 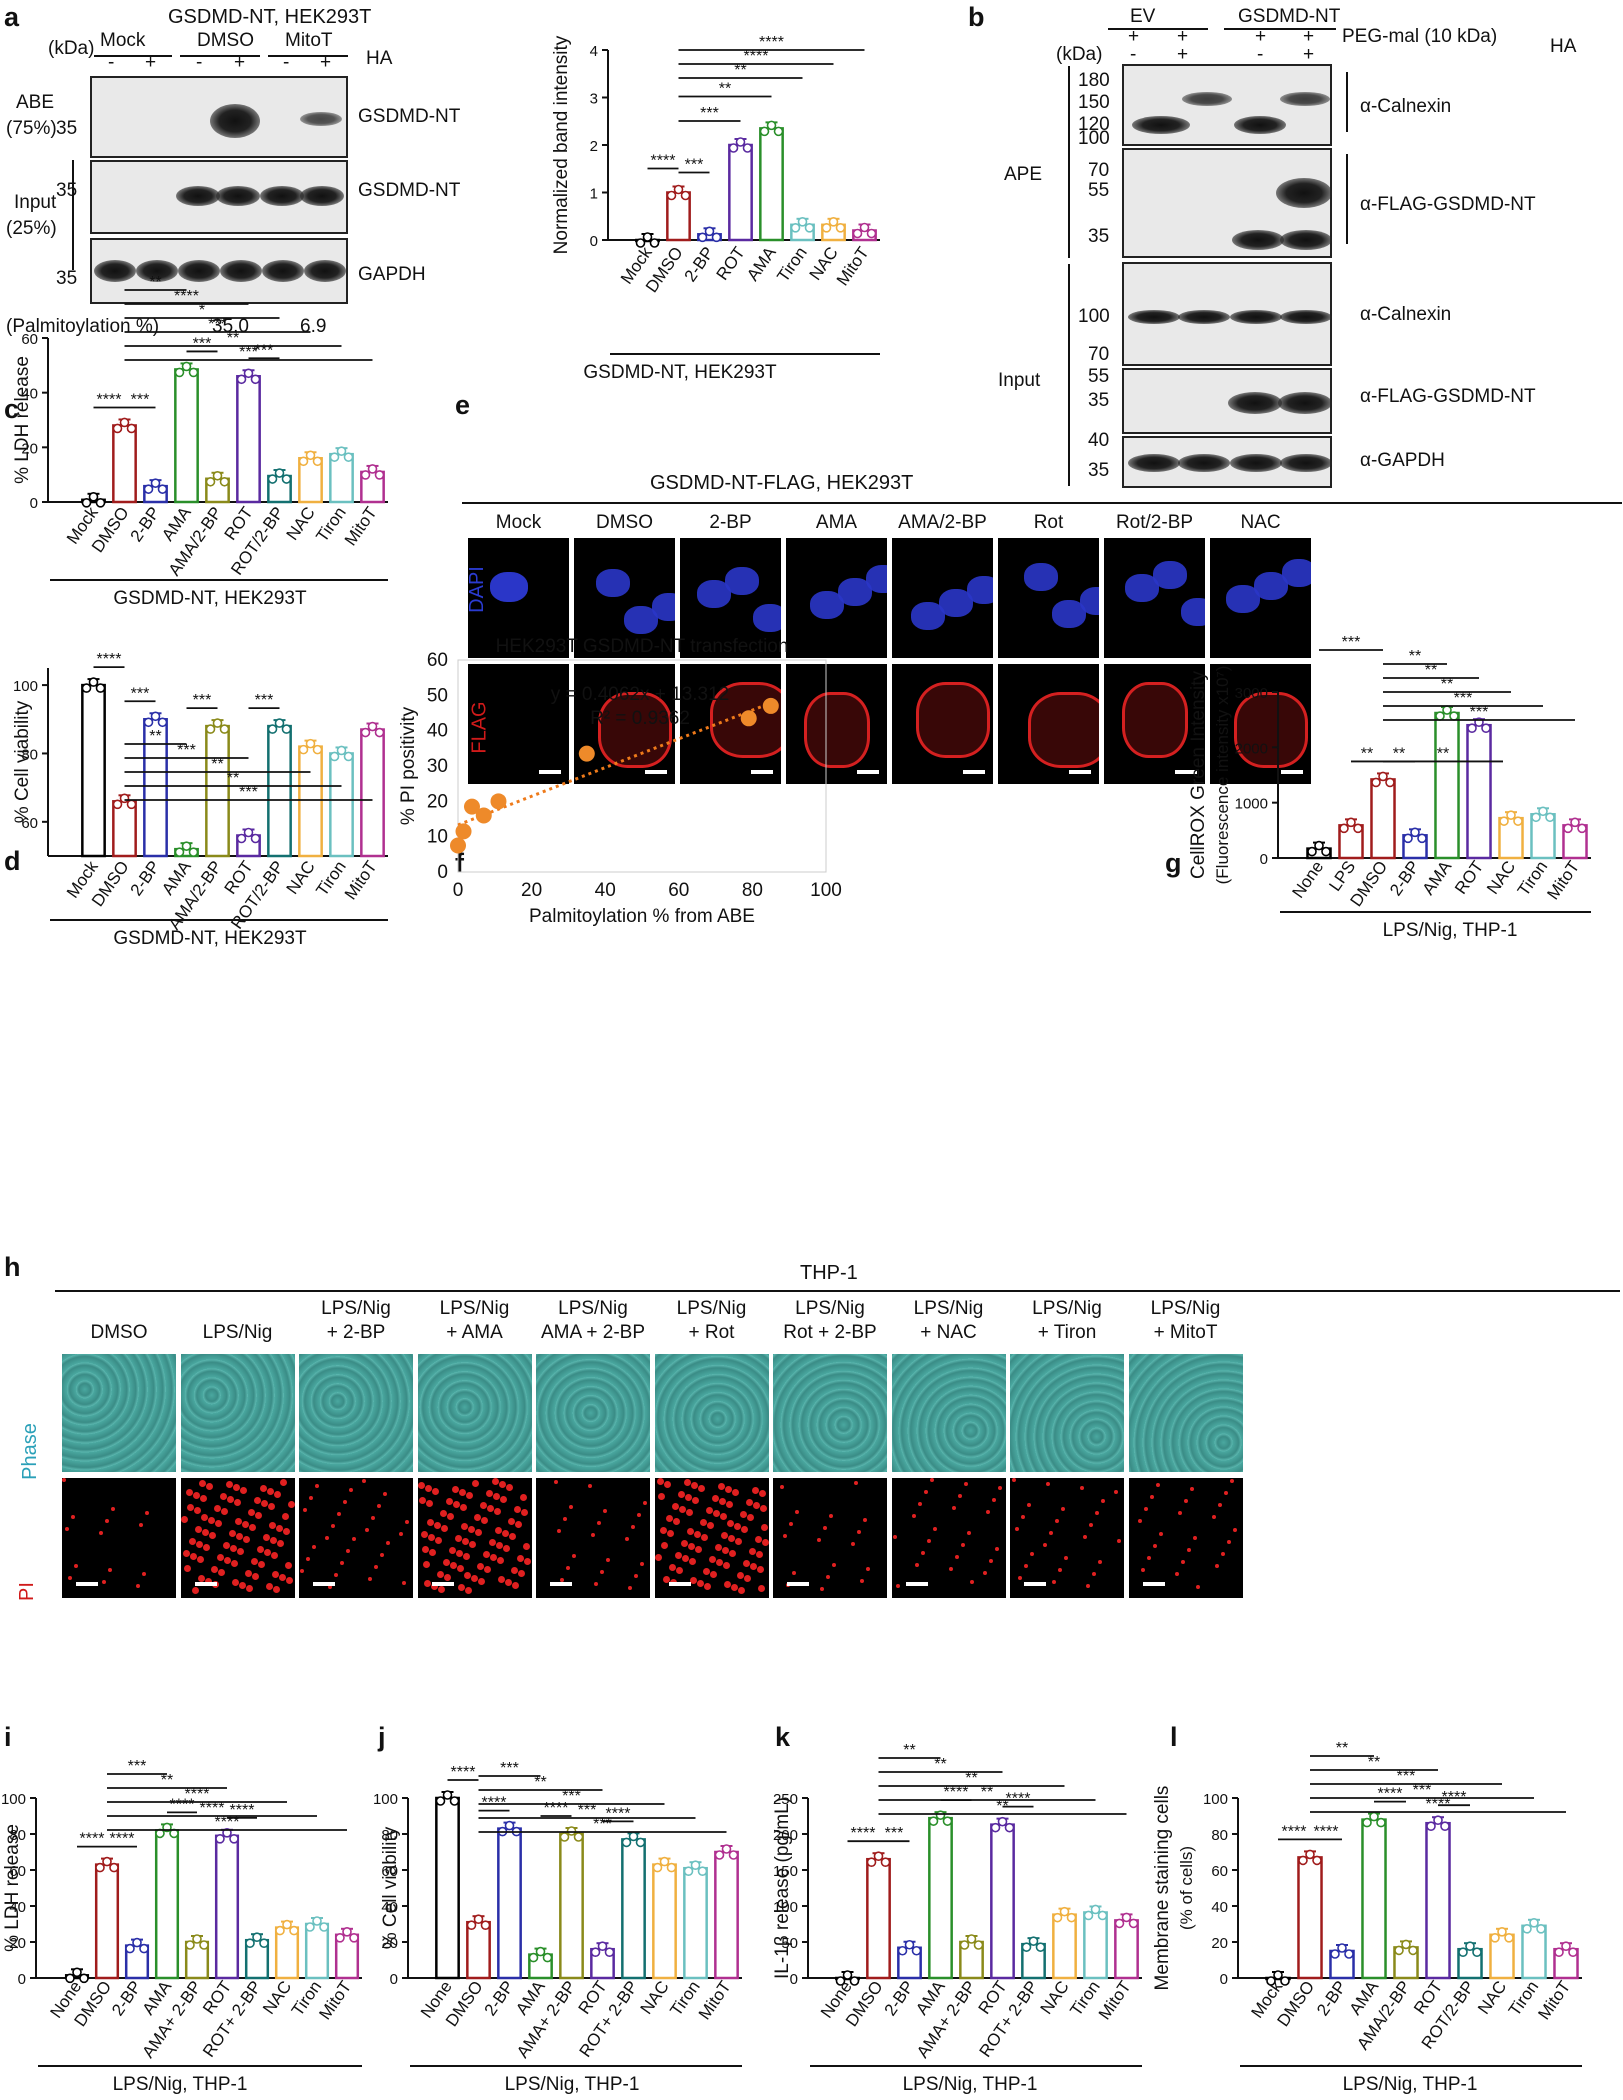 What do you see at coordinates (145, 878) in the screenshot?
I see `category-label: 2-BP` at bounding box center [145, 878].